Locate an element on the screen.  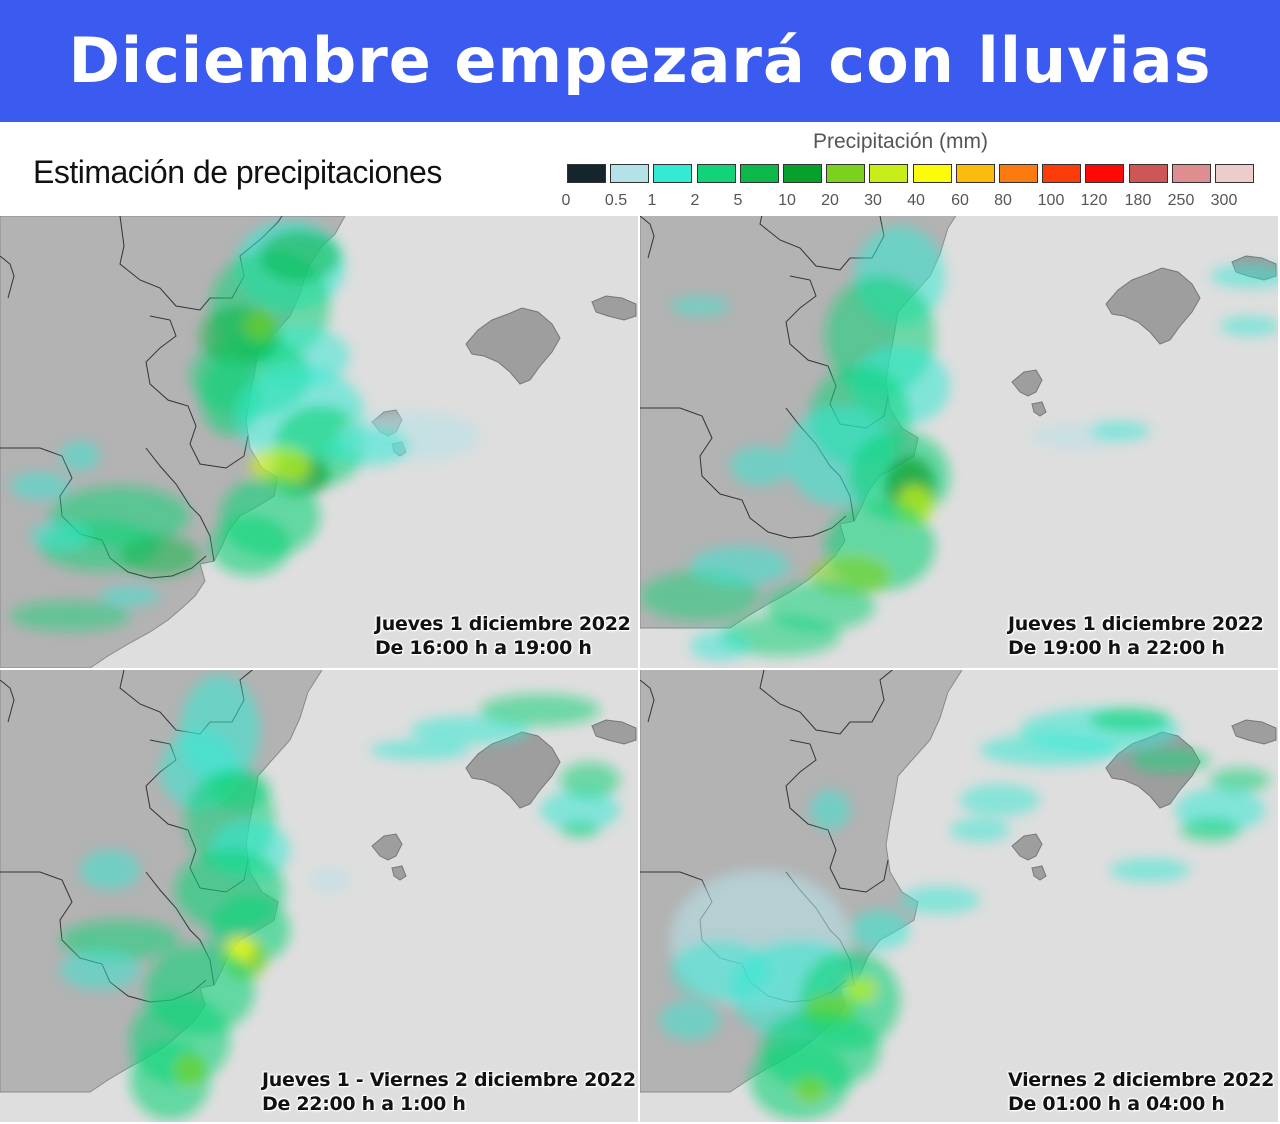
panel-time-range: De 16:00 h a 19:00 h is located at coordinates (483, 648).